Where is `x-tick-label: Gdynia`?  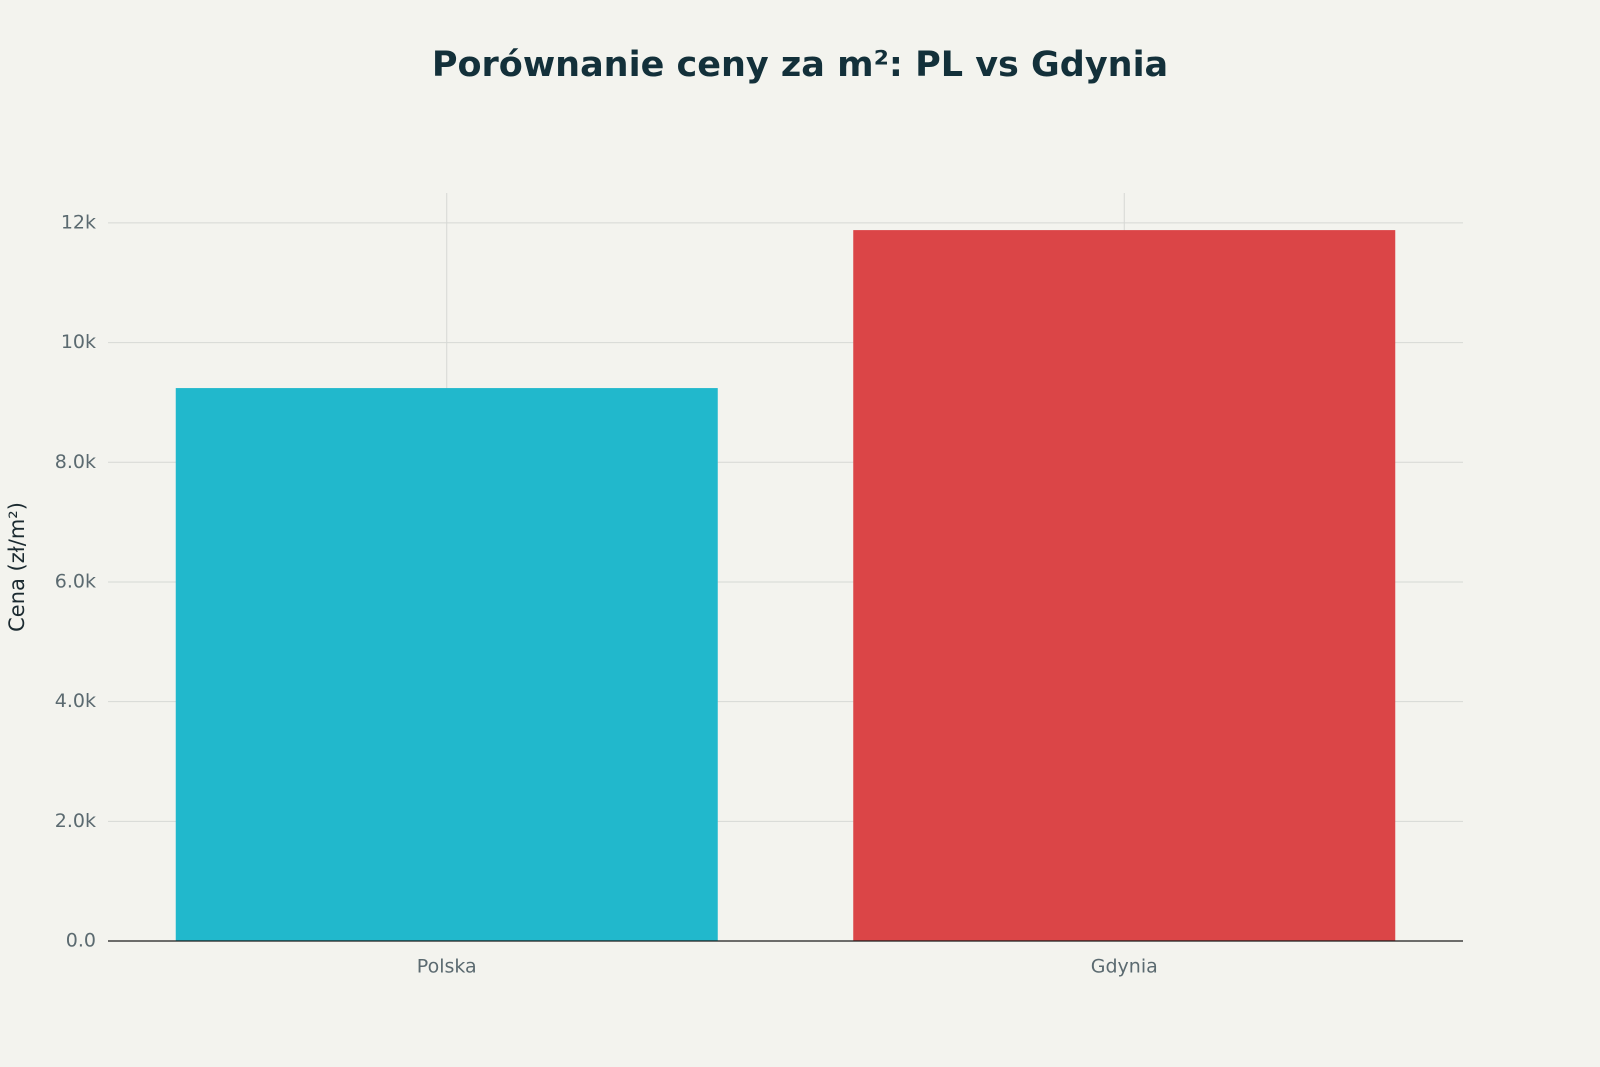 x-tick-label: Gdynia is located at coordinates (1124, 967).